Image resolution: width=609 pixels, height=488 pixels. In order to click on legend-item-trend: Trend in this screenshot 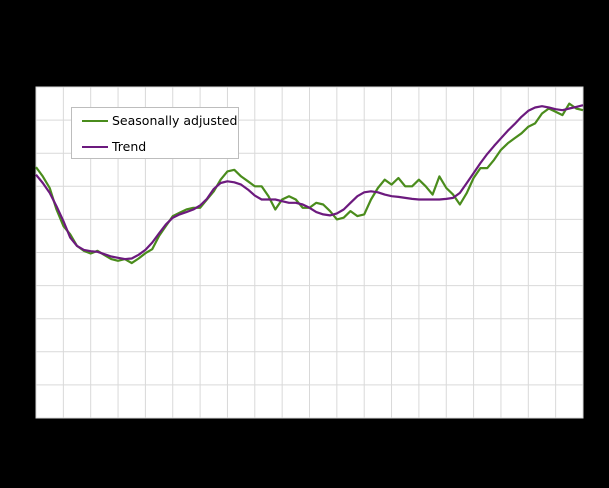, I will do `click(114, 146)`.